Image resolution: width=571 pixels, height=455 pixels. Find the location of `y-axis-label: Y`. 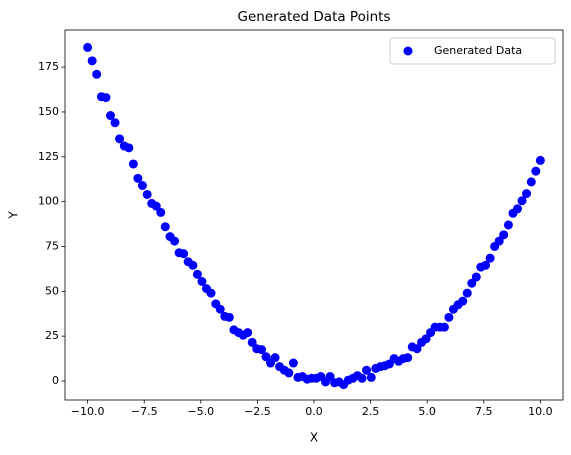

y-axis-label: Y is located at coordinates (14, 215).